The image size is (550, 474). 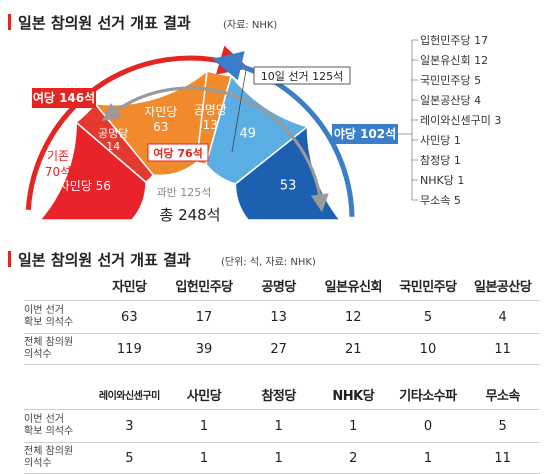 I want to click on table-subtitle: (단위: 석, 자료: NHK), so click(x=268, y=261).